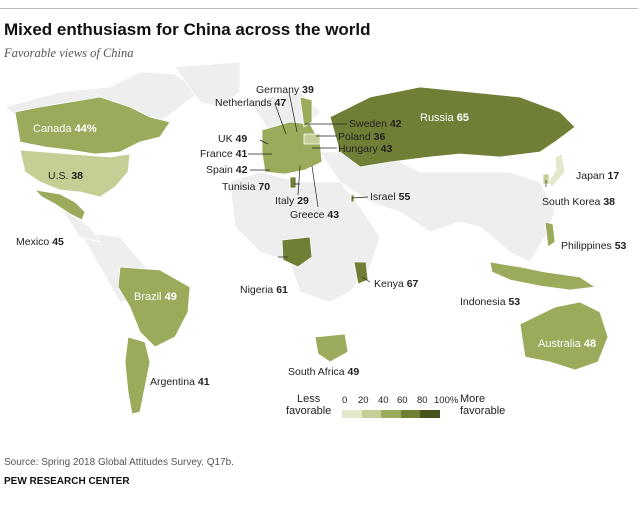 Image resolution: width=640 pixels, height=511 pixels. What do you see at coordinates (567, 344) in the screenshot?
I see `label-australia: Australia 48` at bounding box center [567, 344].